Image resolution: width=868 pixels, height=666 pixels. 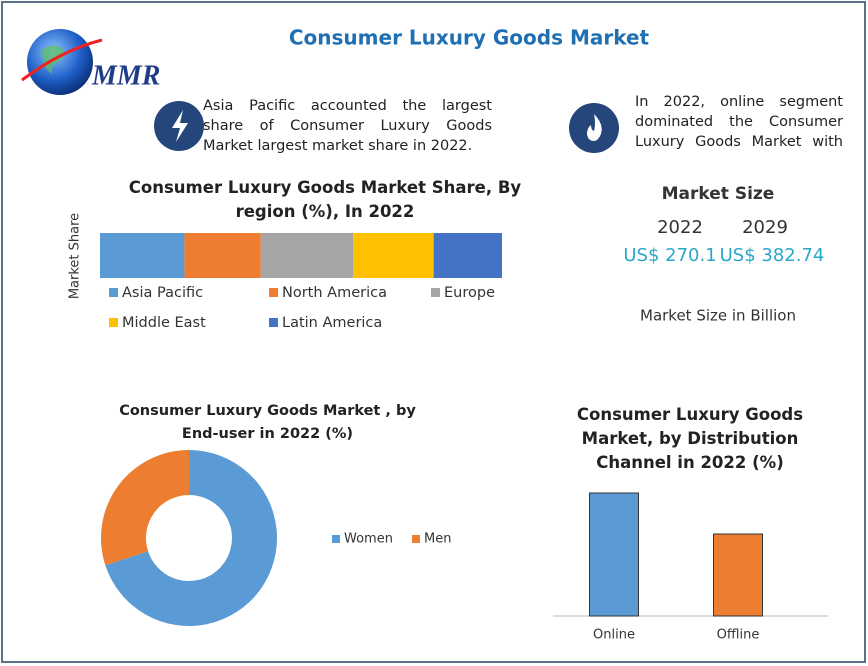 What do you see at coordinates (738, 635) in the screenshot?
I see `x-tick-label: Offline` at bounding box center [738, 635].